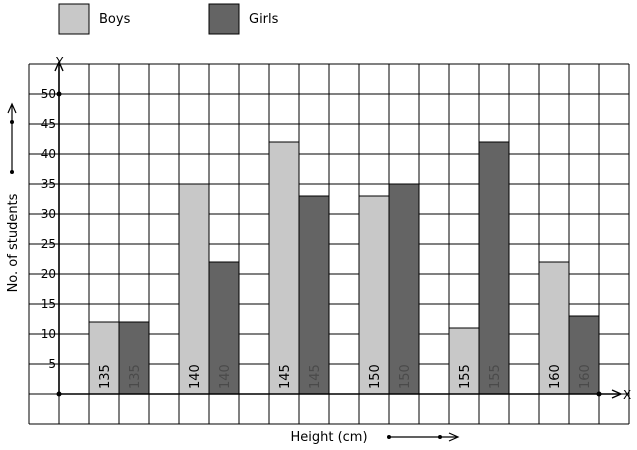 This screenshot has height=450, width=637. What do you see at coordinates (48, 274) in the screenshot?
I see `y-tick-label: 20` at bounding box center [48, 274].